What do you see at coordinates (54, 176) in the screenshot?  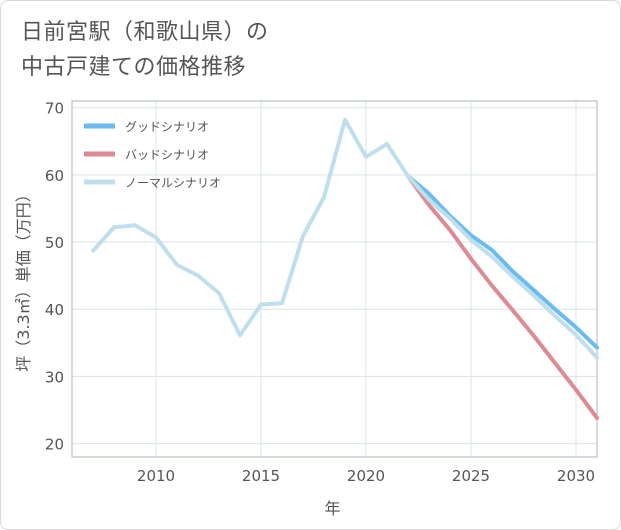 I see `y-tick-label: 60` at bounding box center [54, 176].